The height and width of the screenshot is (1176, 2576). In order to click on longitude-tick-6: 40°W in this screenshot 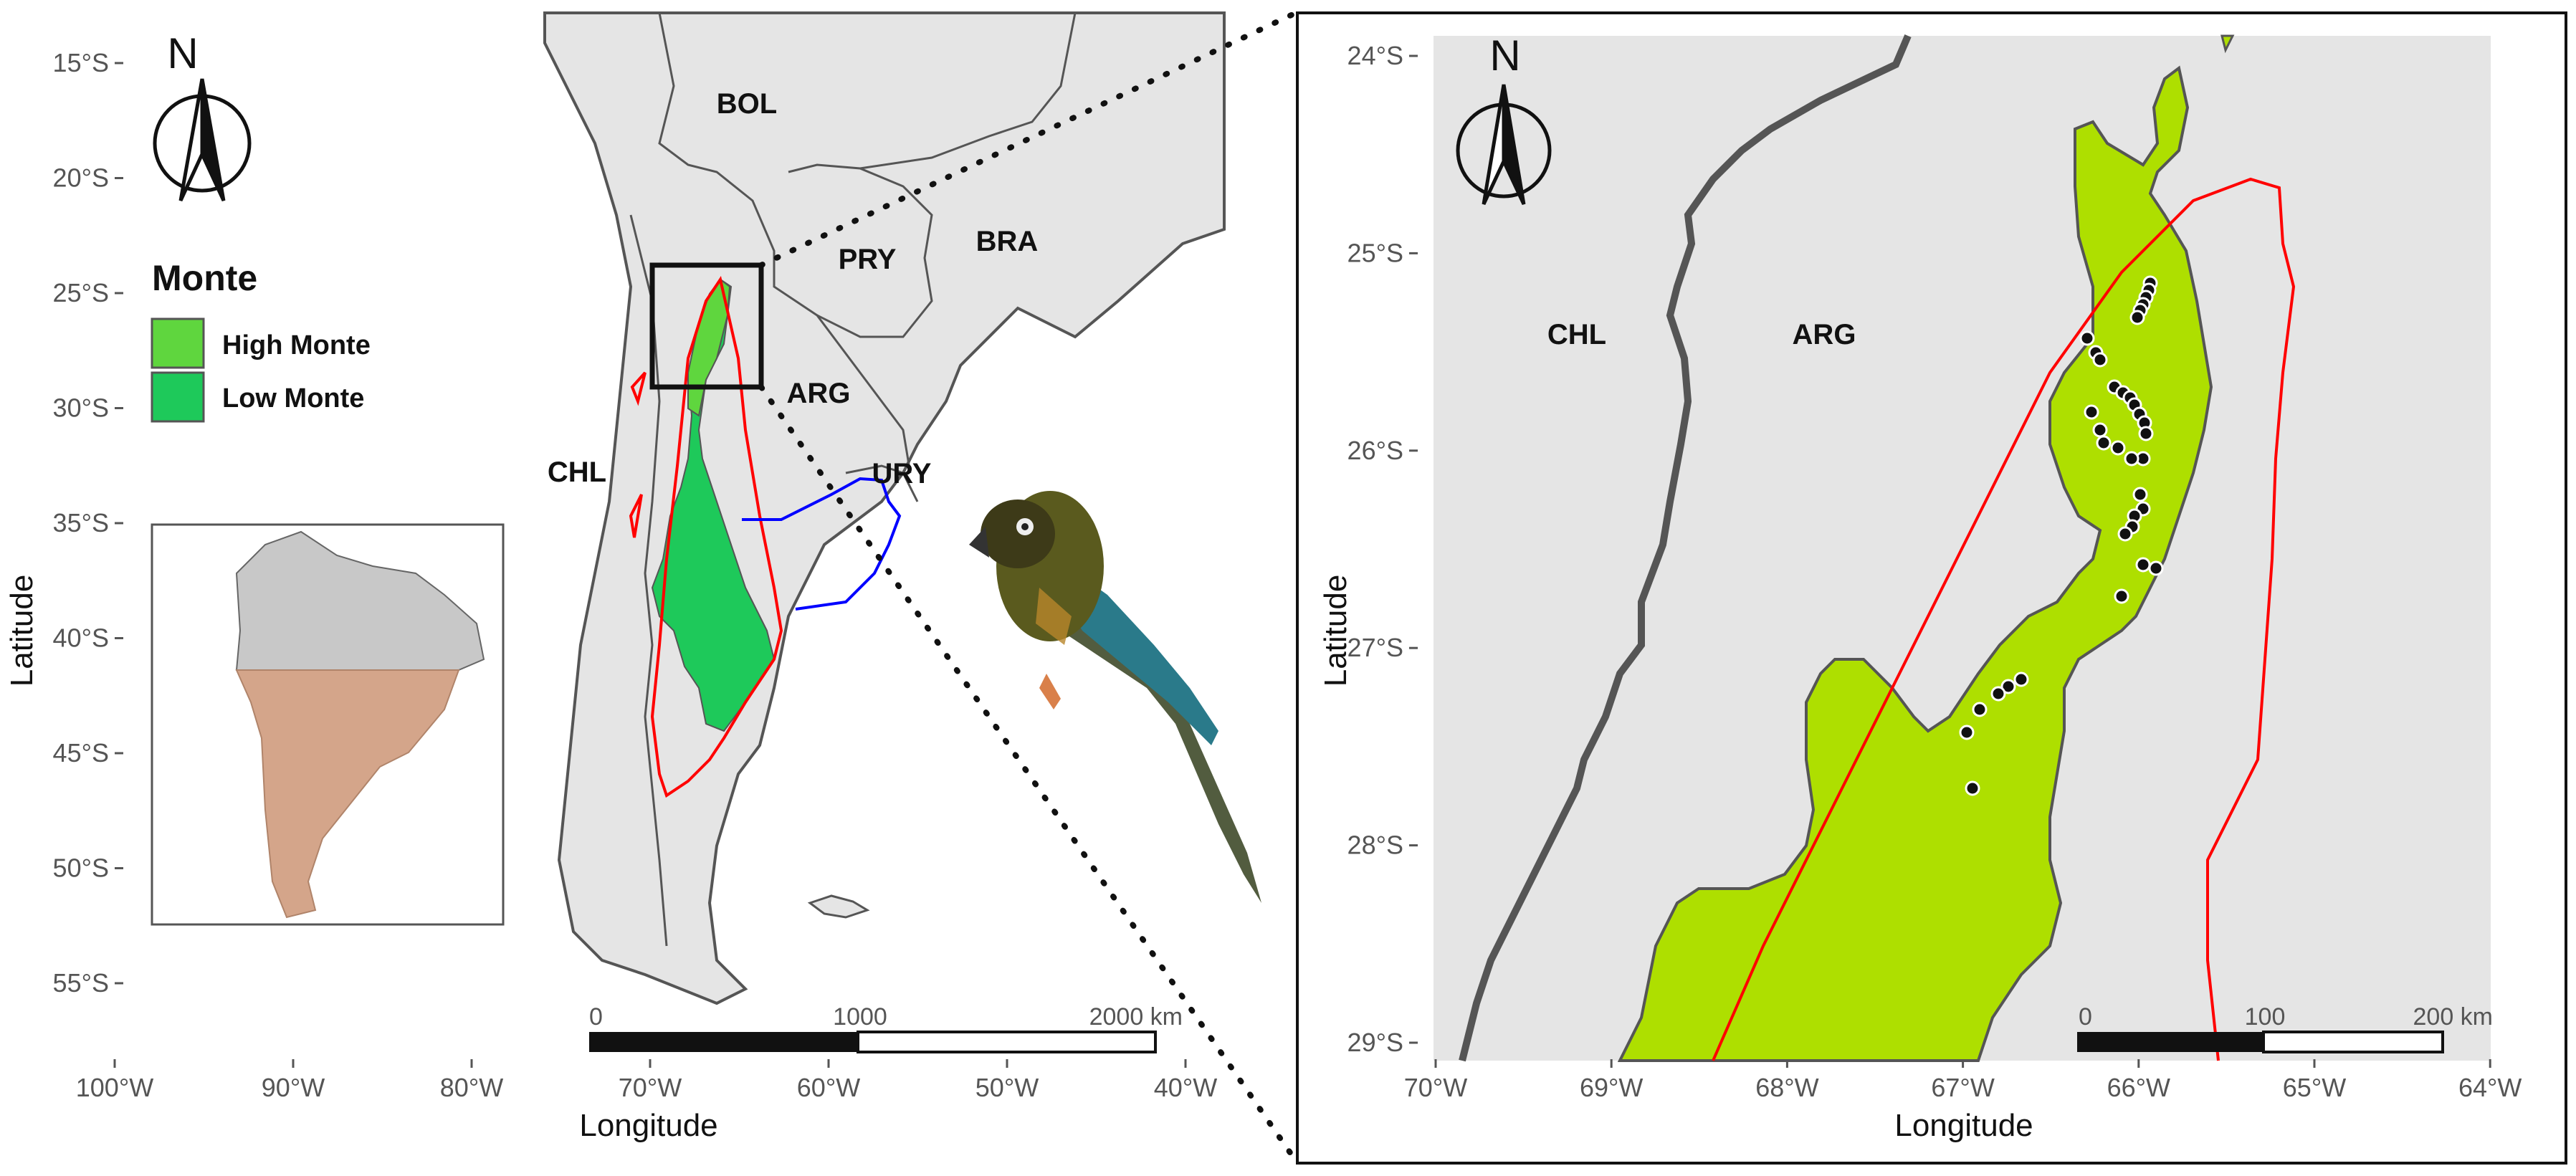, I will do `click(1185, 1087)`.